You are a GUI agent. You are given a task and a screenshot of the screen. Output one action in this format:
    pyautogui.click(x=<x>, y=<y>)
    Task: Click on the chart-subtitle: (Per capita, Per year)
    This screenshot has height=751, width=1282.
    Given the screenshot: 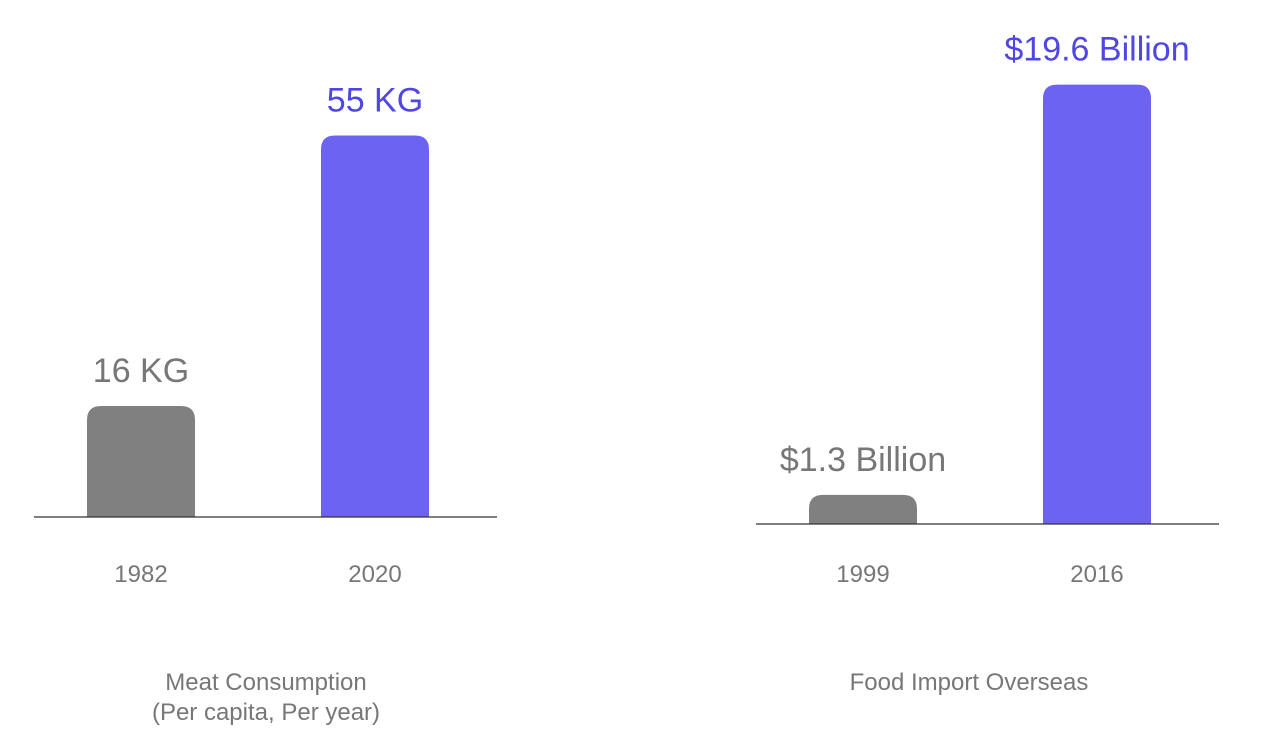 What is the action you would take?
    pyautogui.click(x=266, y=712)
    